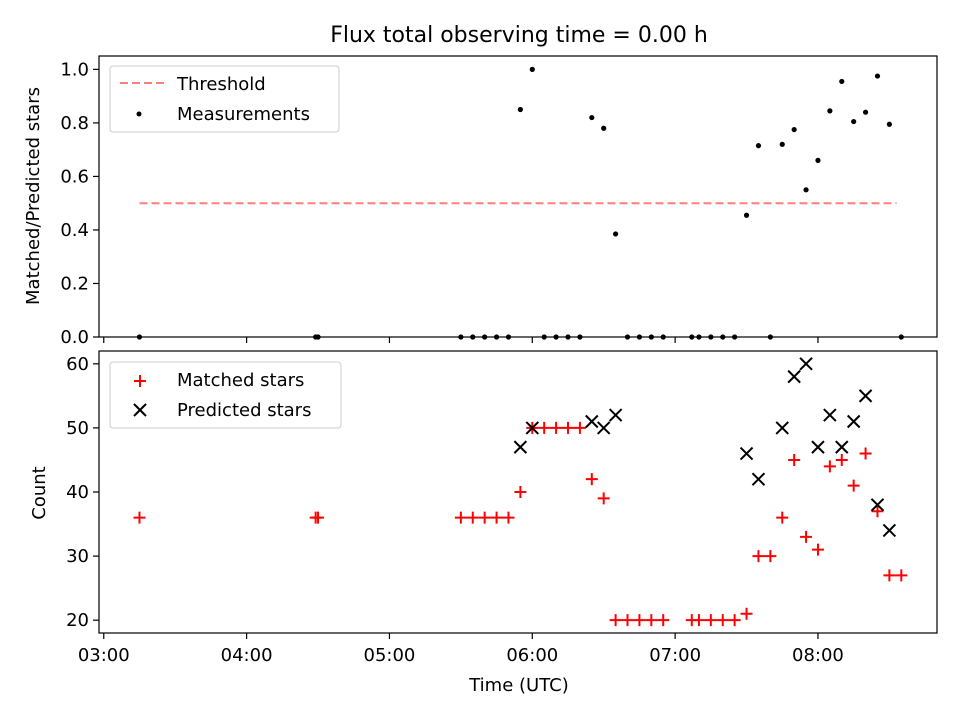 The width and height of the screenshot is (960, 720). What do you see at coordinates (39, 492) in the screenshot?
I see `bottom-y-axis-label: Count` at bounding box center [39, 492].